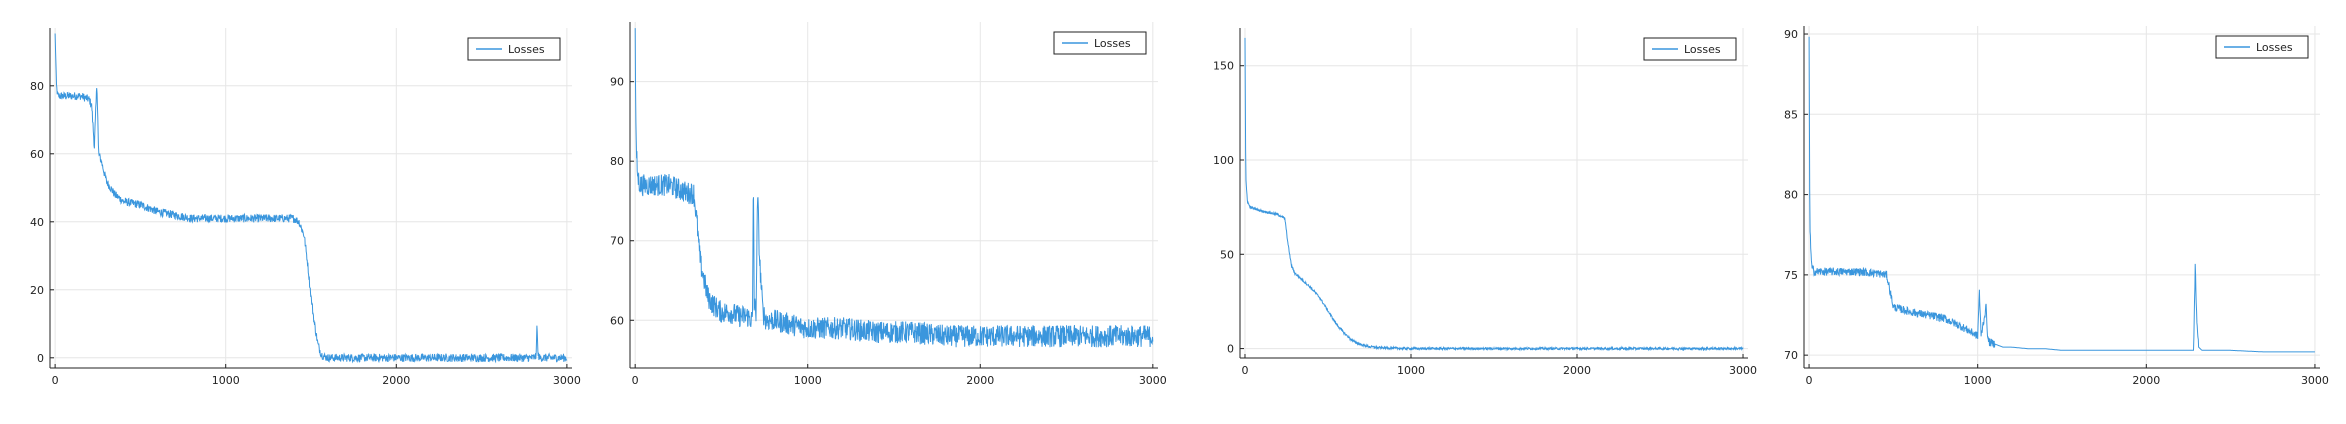 The width and height of the screenshot is (2346, 424). What do you see at coordinates (37, 222) in the screenshot?
I see `y-tick-label: 40` at bounding box center [37, 222].